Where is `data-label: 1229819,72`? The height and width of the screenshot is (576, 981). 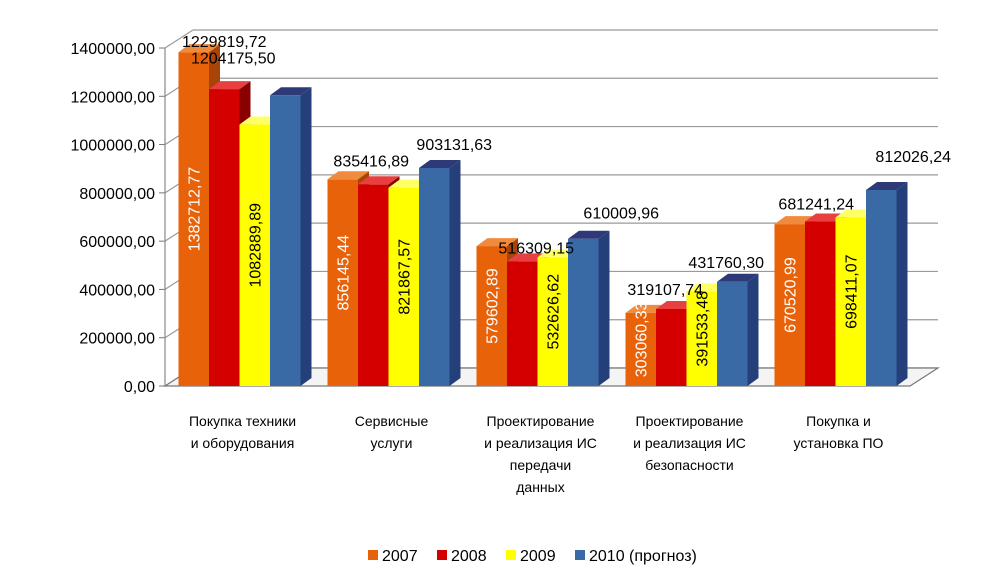
data-label: 1229819,72 is located at coordinates (224, 42).